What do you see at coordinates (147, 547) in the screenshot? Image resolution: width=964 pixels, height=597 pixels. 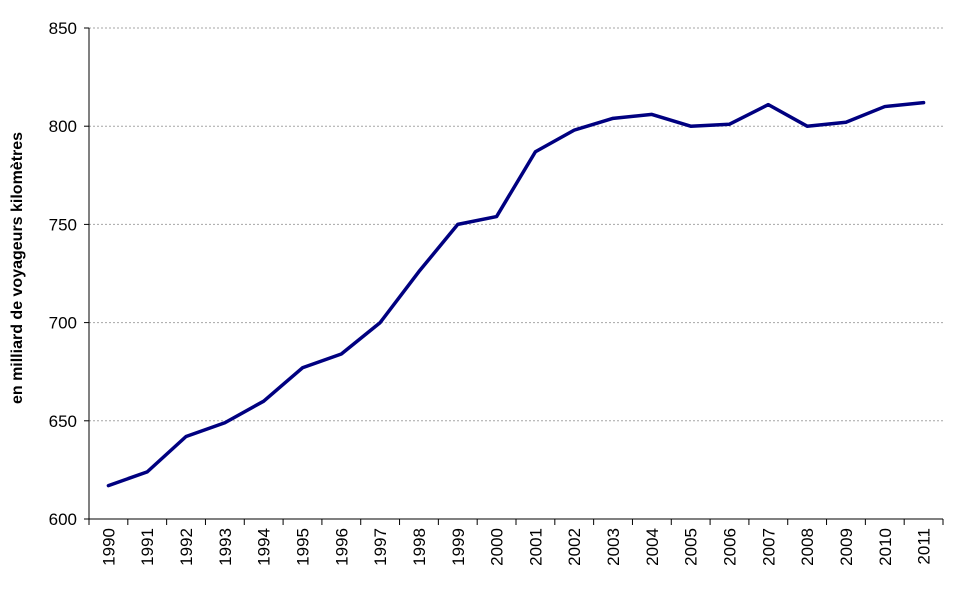 I see `x-tick-label: 1991` at bounding box center [147, 547].